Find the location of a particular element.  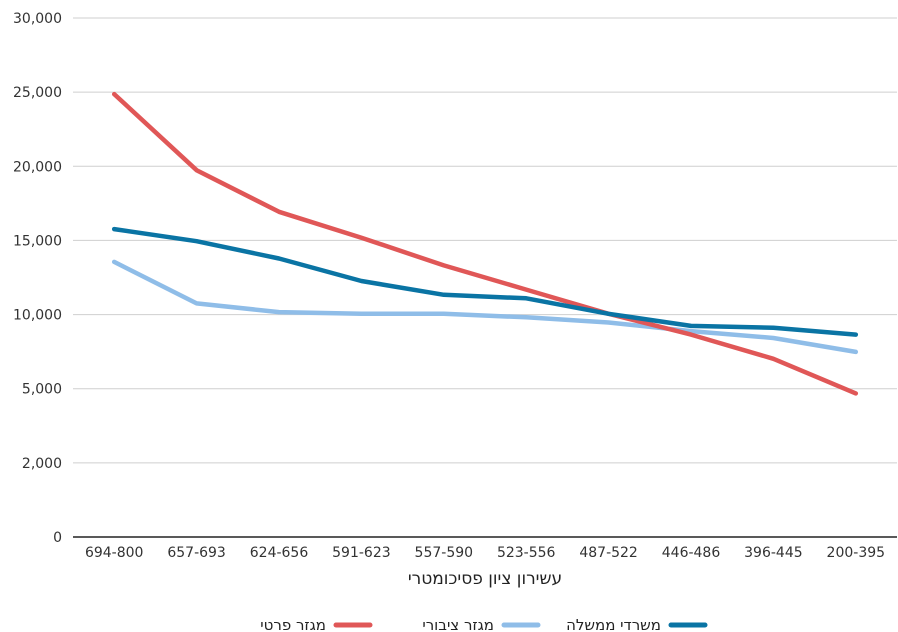

legend-item: מגזר פרטי is located at coordinates (316, 624).